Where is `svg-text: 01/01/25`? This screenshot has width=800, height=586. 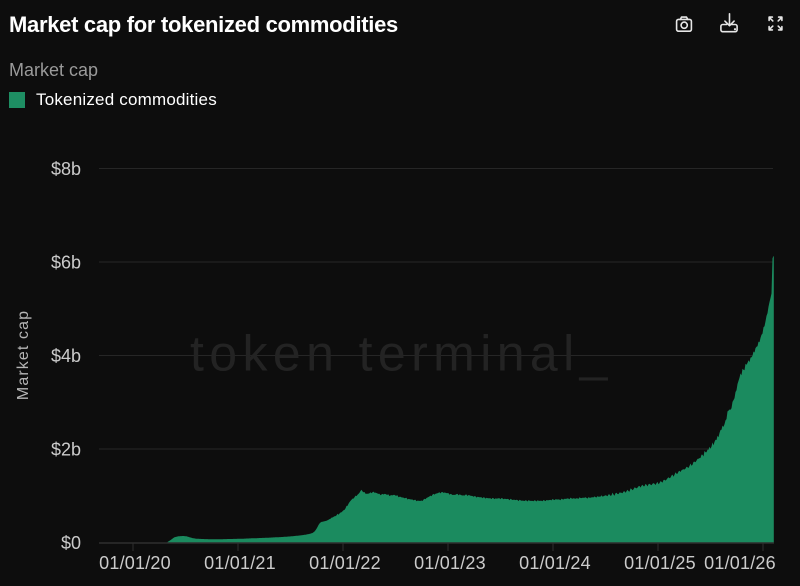
svg-text: 01/01/25 is located at coordinates (660, 563).